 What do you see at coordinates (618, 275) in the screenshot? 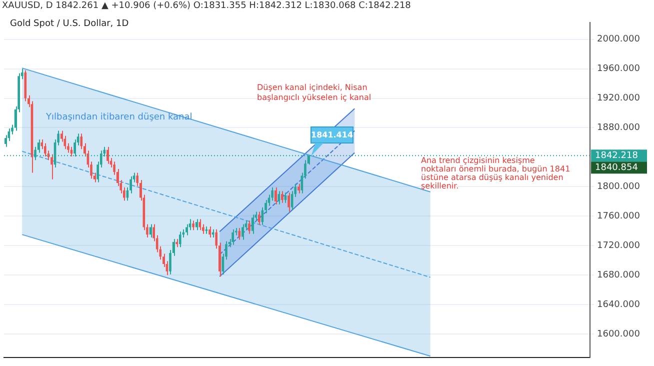
I see `y-tick-label: 1680.000` at bounding box center [618, 275].